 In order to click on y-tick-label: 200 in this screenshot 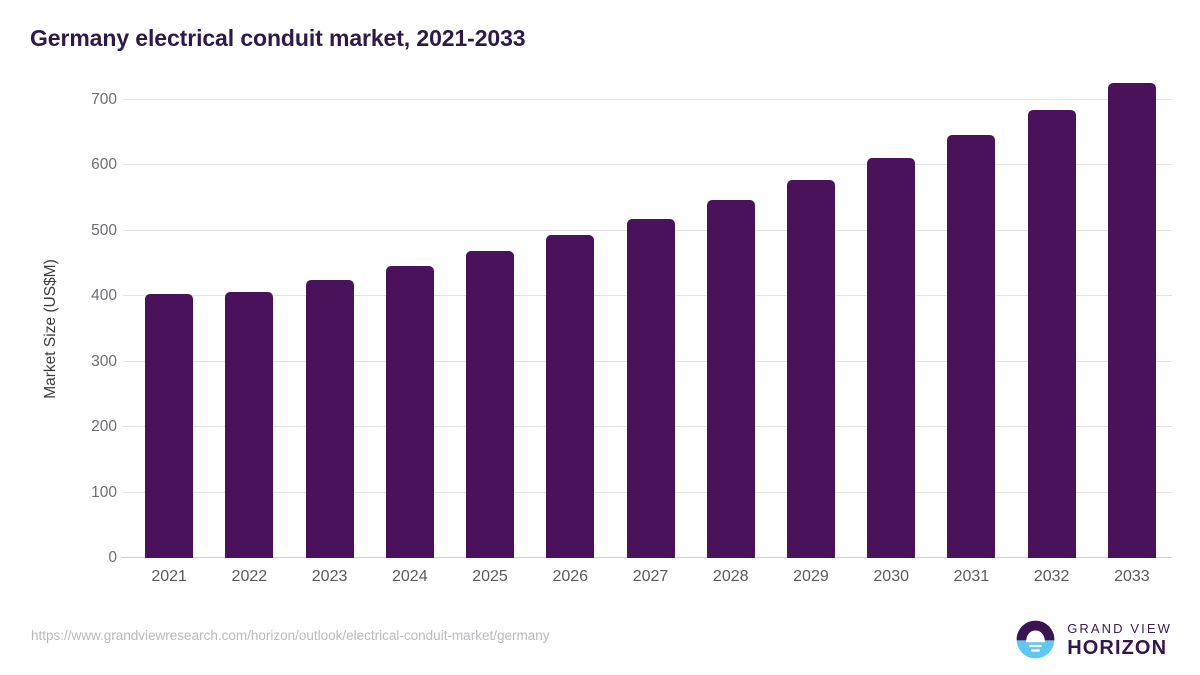, I will do `click(104, 427)`.